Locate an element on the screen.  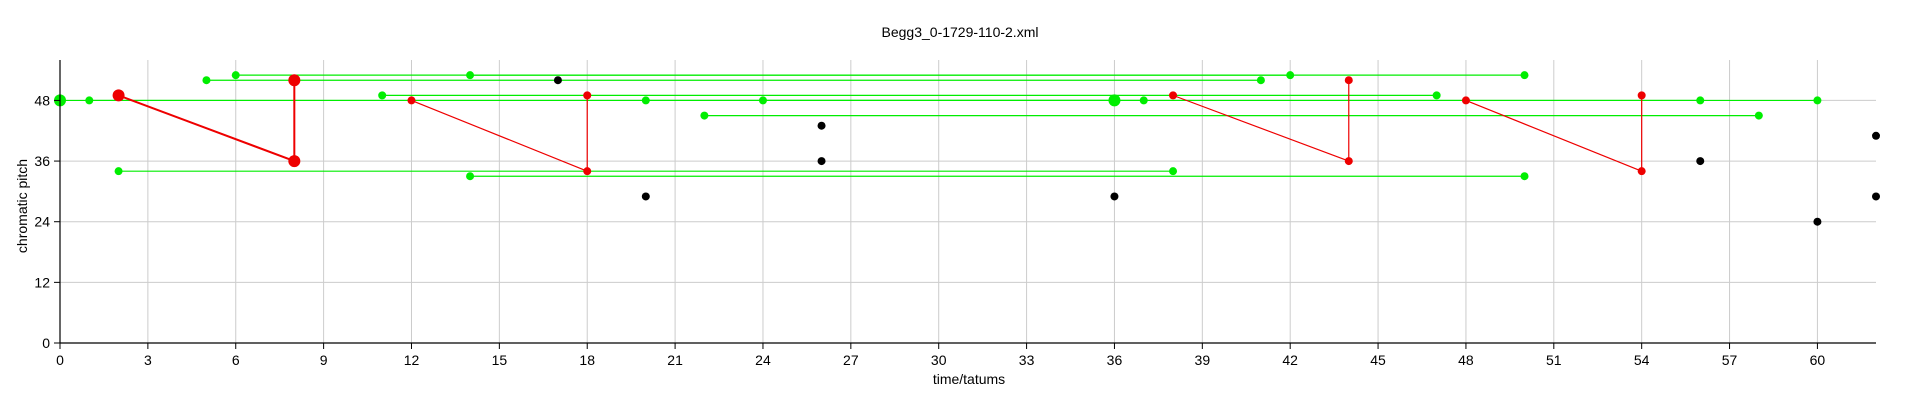
x-tick-label: 48 is located at coordinates (1466, 360).